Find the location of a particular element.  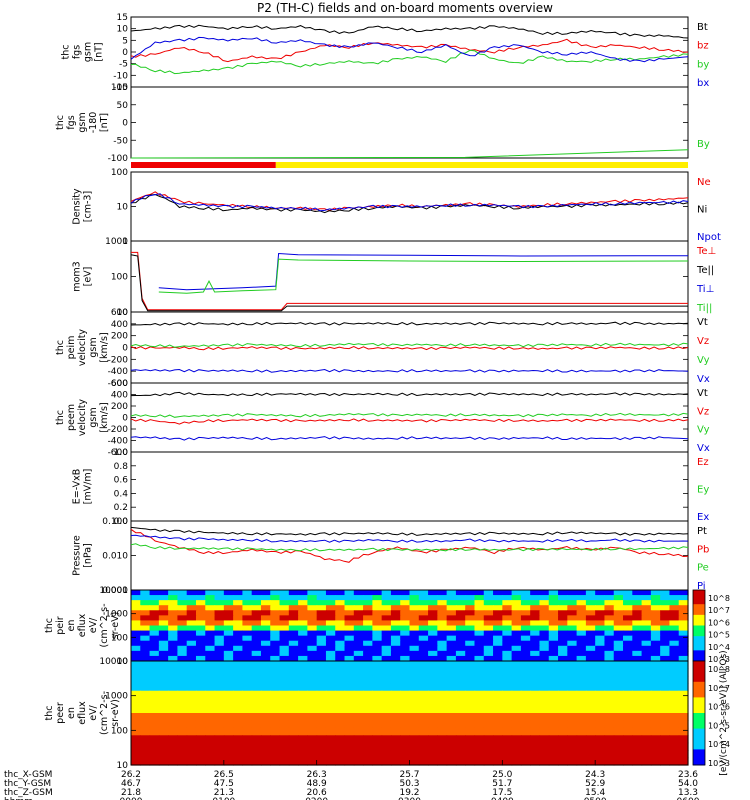

xaxis-value: 26.3 is located at coordinates (317, 775).